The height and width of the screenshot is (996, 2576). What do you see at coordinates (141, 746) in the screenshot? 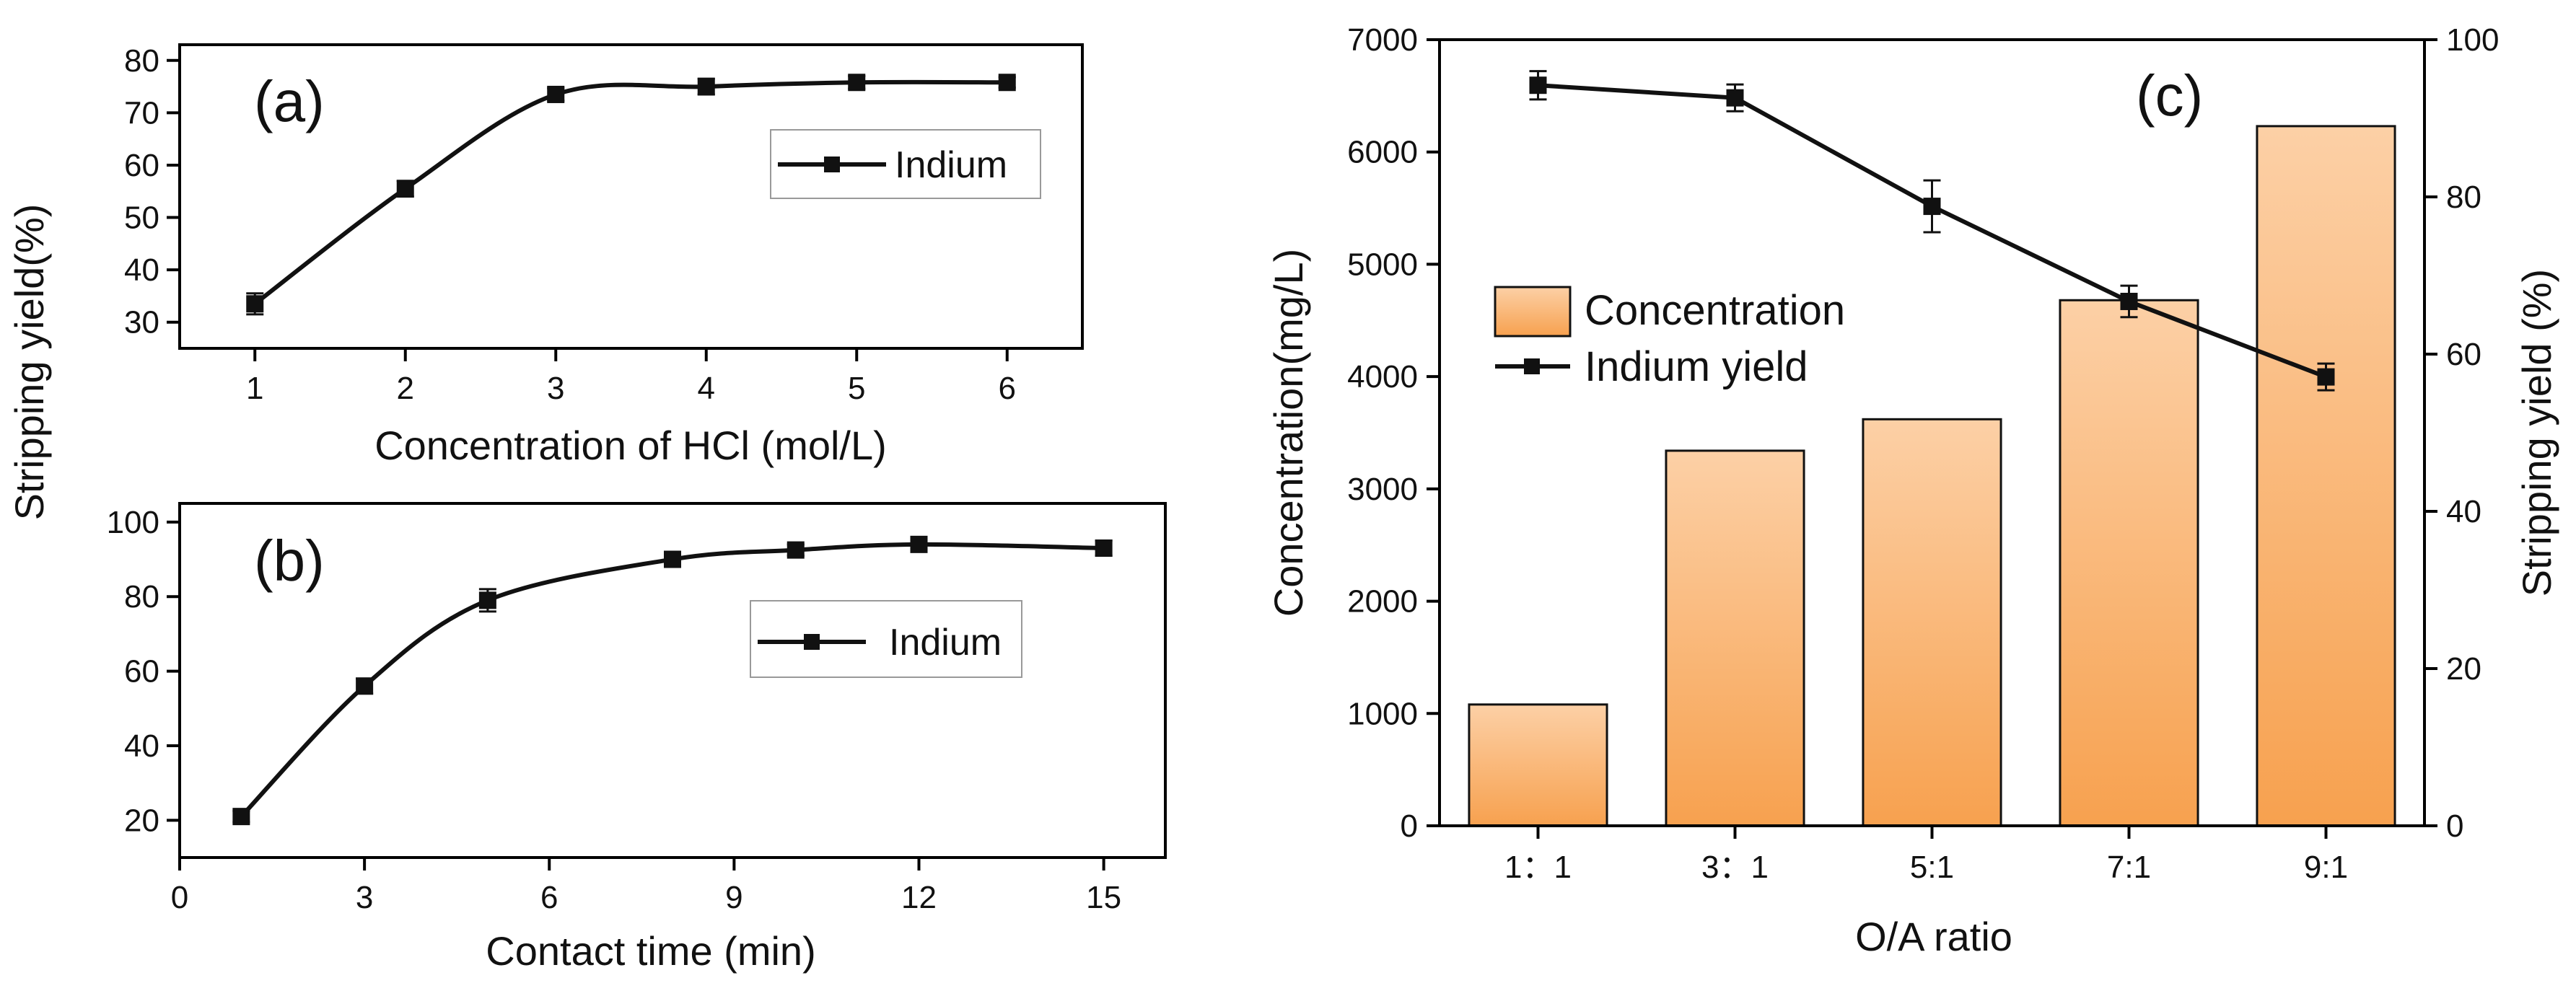
I see `b-y-tick-label: 40` at bounding box center [141, 746].